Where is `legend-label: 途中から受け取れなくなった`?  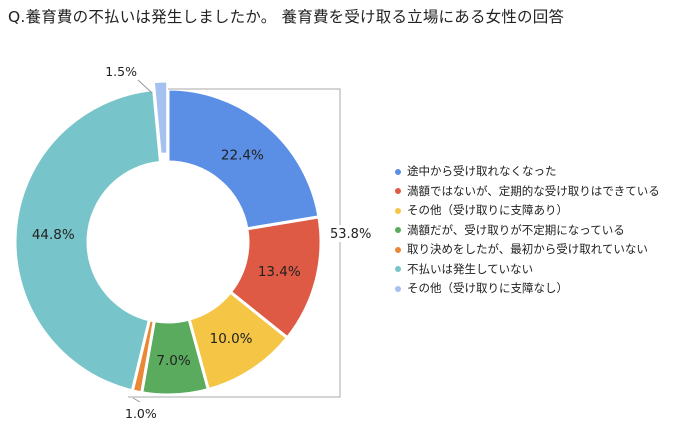
legend-label: 途中から受け取れなくなった is located at coordinates (482, 171).